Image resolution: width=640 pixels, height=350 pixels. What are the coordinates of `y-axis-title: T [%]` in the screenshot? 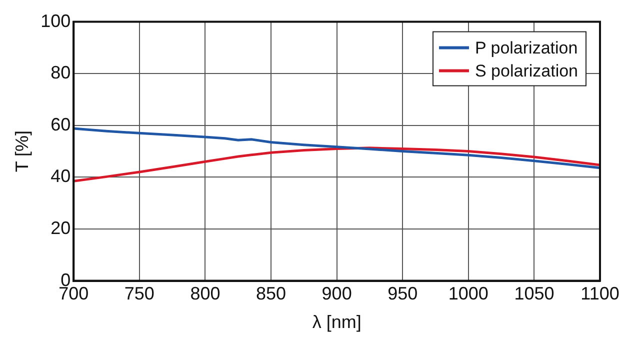 It's located at (22, 151).